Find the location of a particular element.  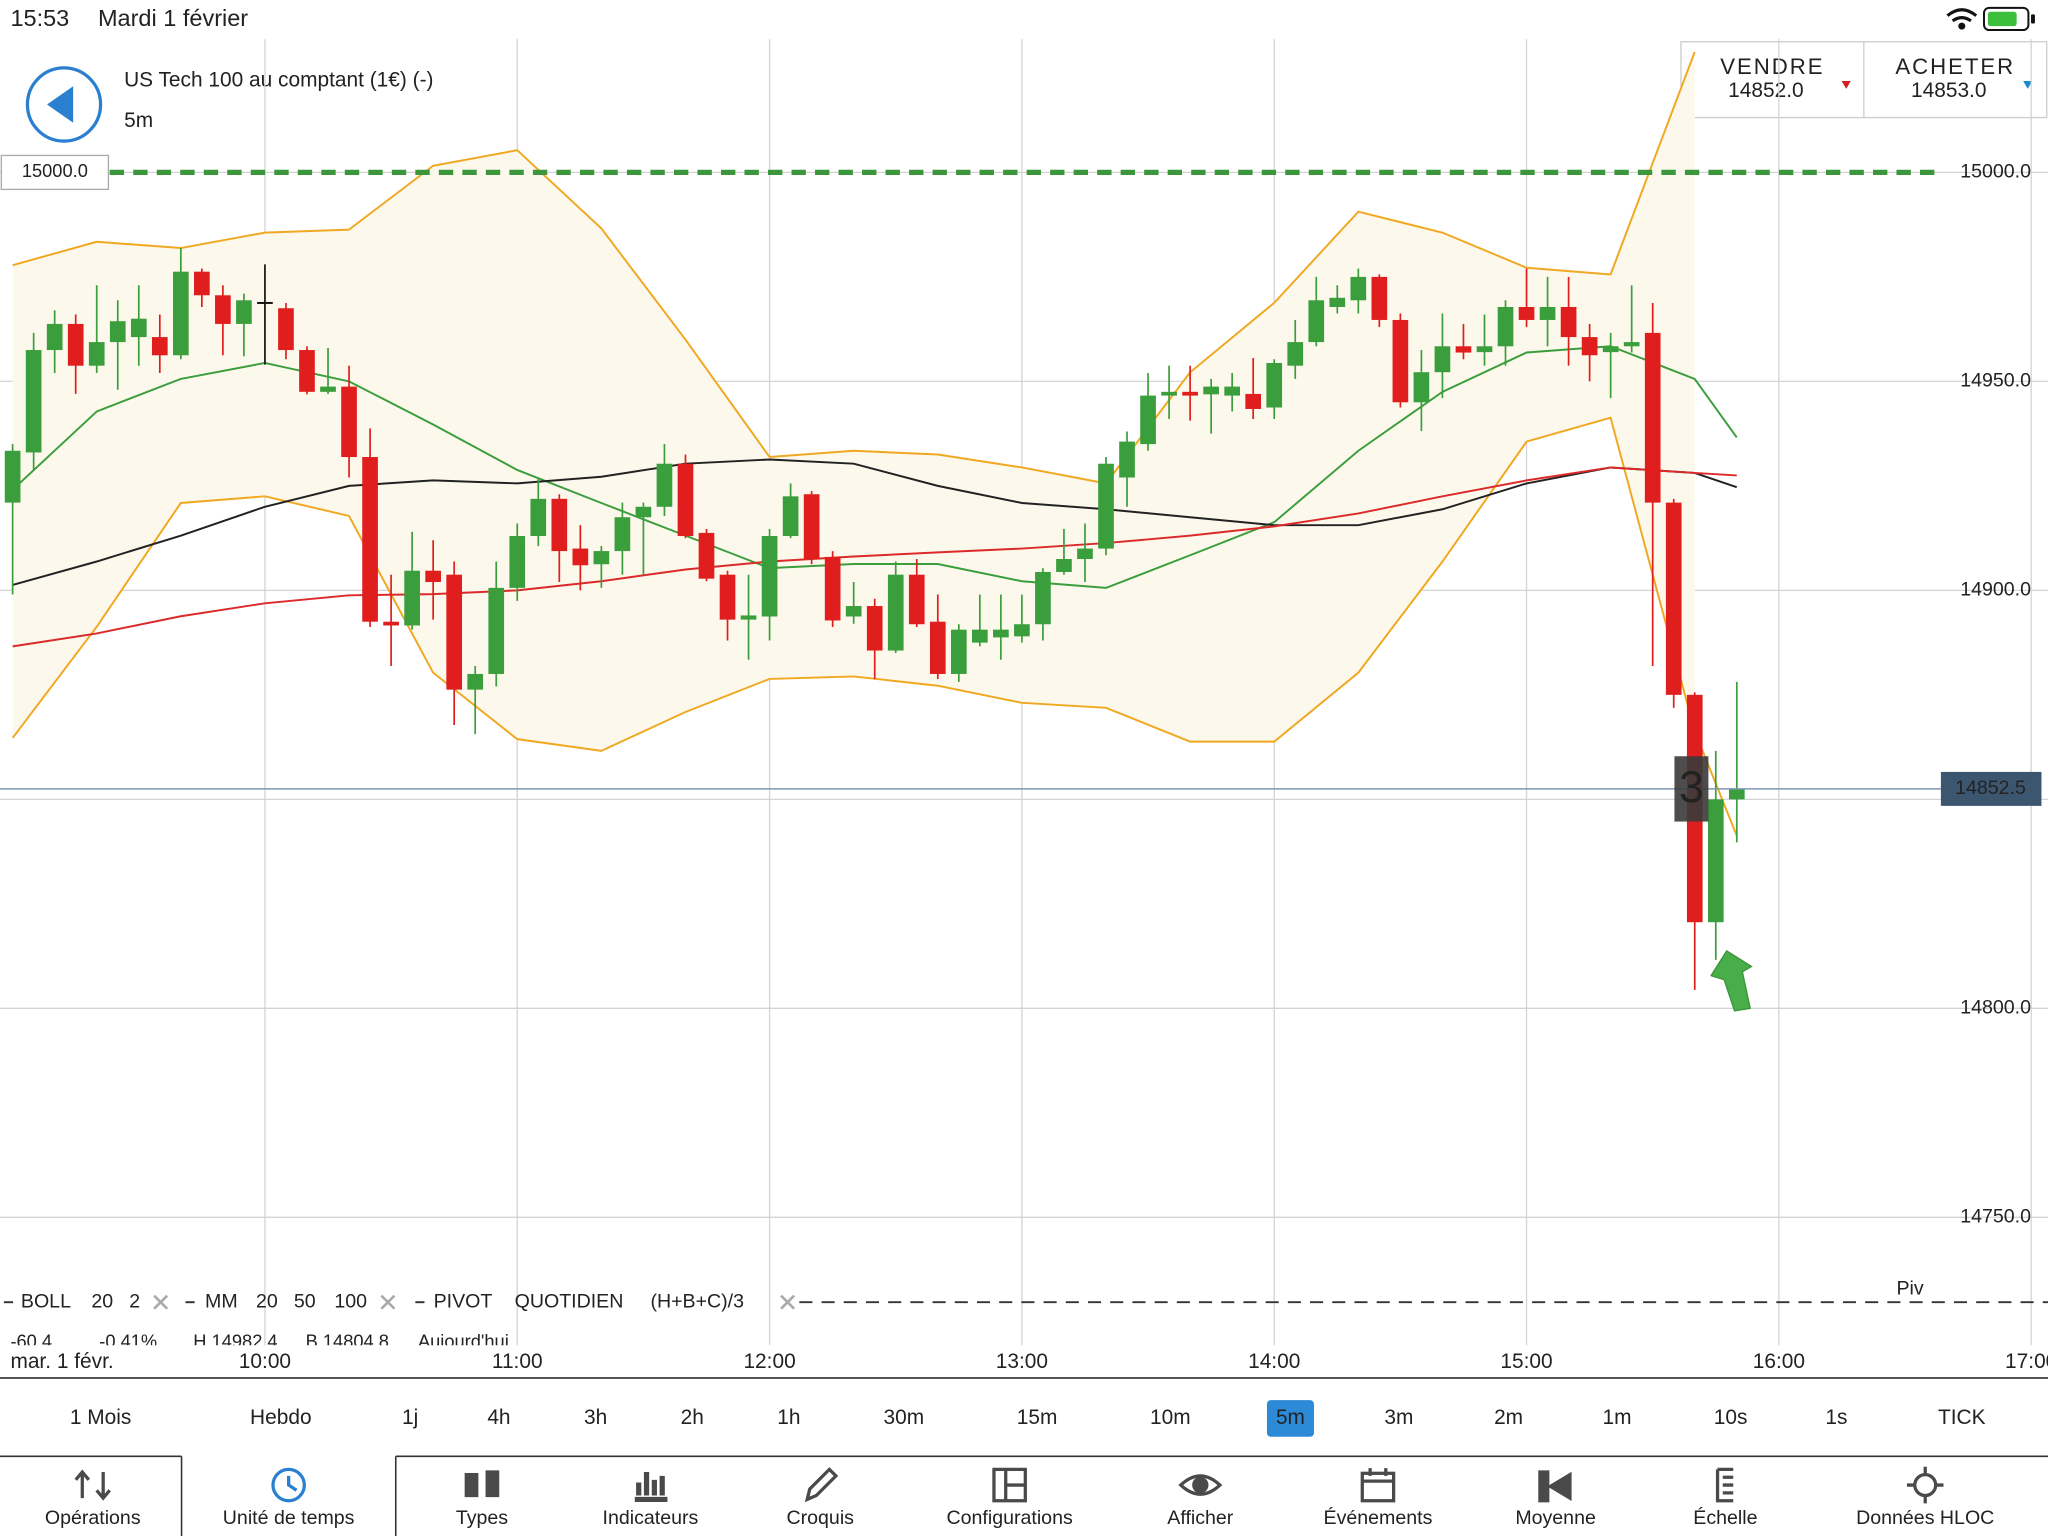

toolbar-button: Types is located at coordinates (482, 1499).